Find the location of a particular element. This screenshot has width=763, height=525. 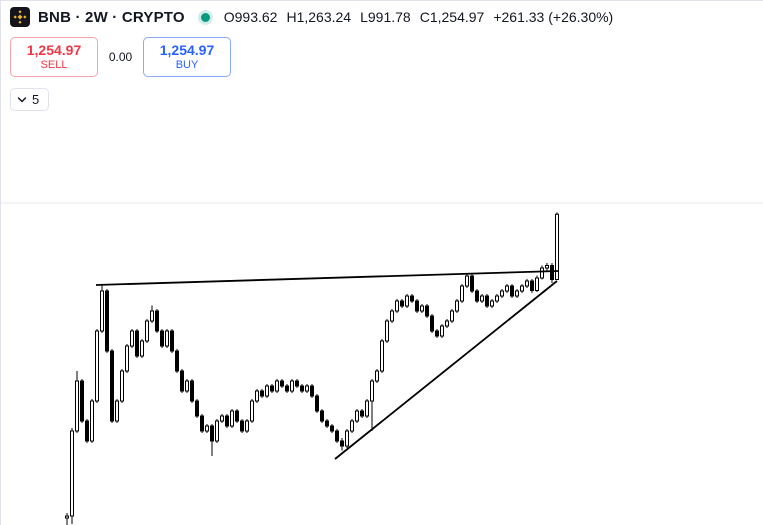

trendline-ascending-support is located at coordinates (446, 370).